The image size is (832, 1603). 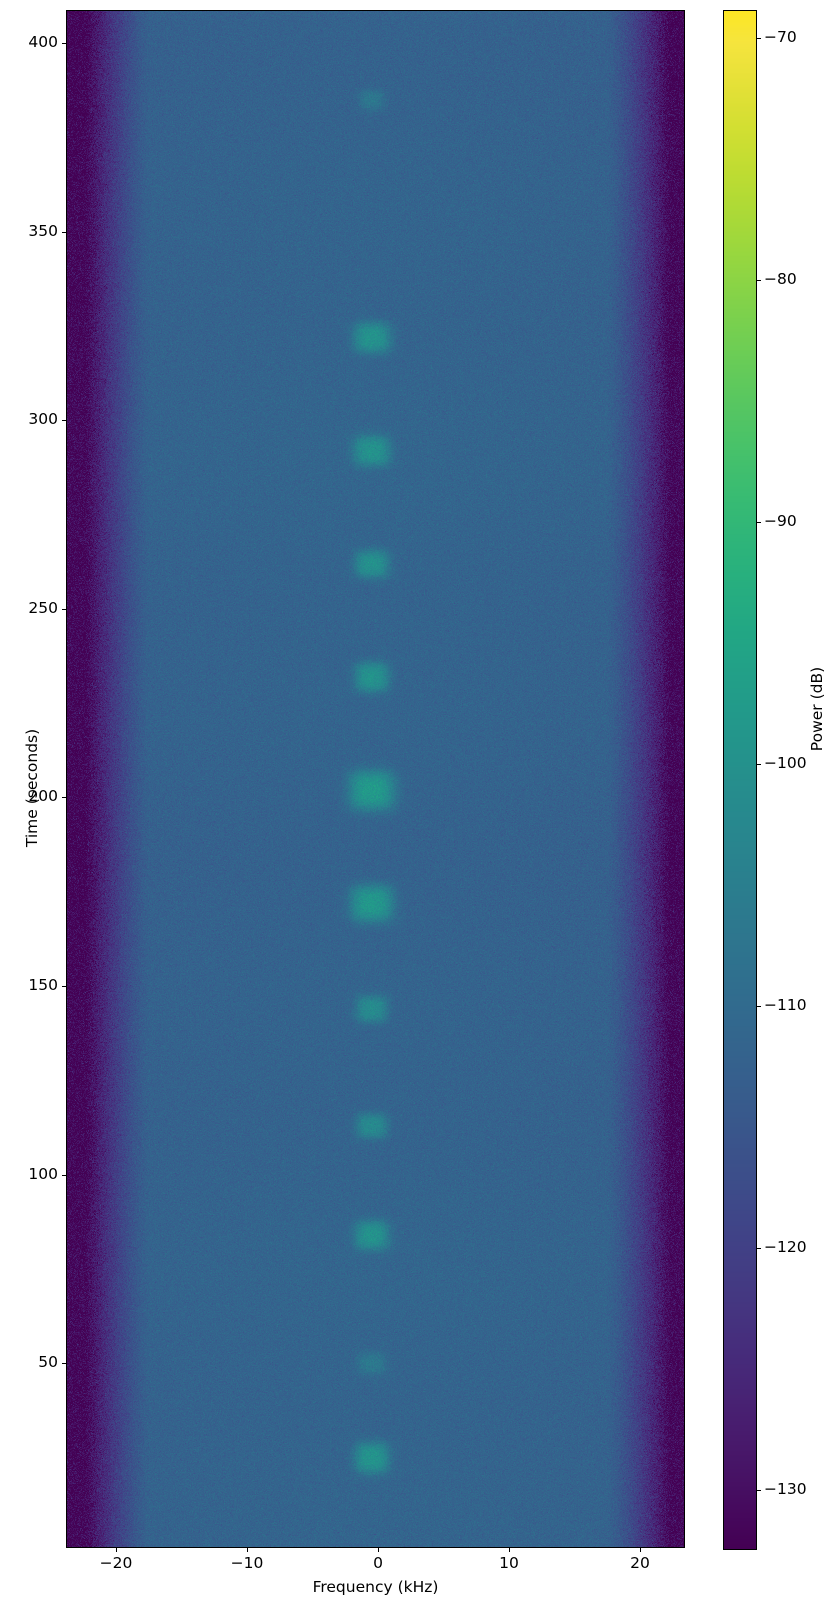 I want to click on colorbar-tick-label: −70, so click(x=780, y=37).